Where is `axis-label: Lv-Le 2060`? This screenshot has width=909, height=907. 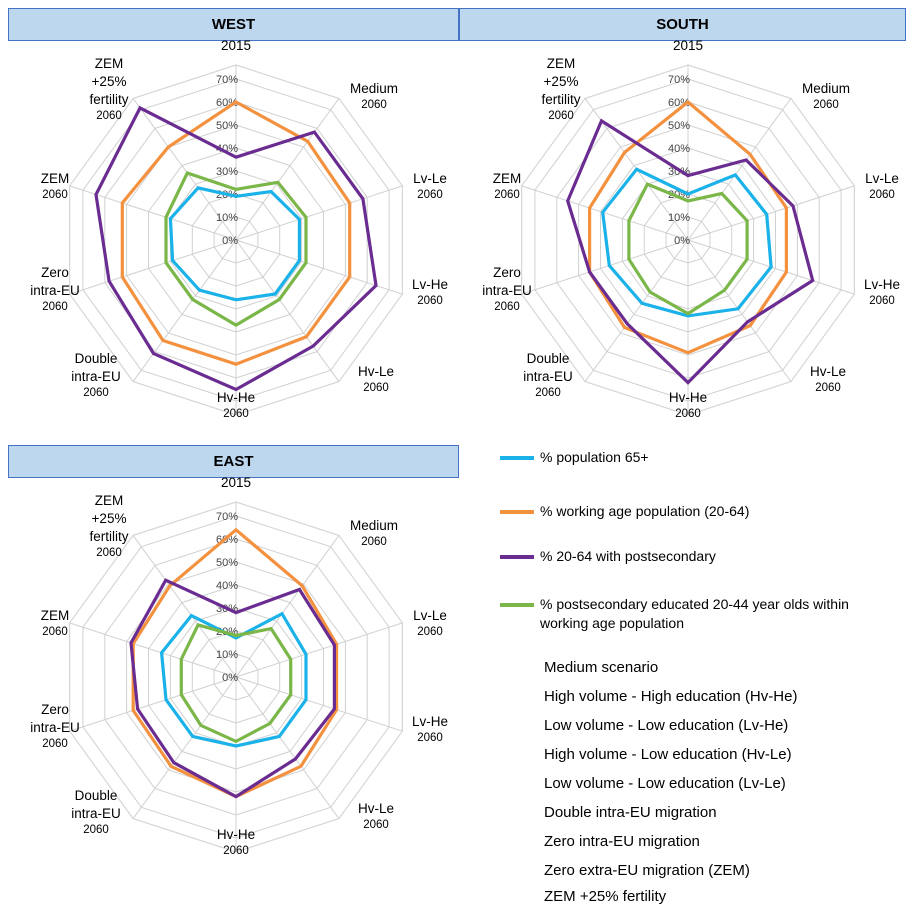 axis-label: Lv-Le 2060 is located at coordinates (430, 186).